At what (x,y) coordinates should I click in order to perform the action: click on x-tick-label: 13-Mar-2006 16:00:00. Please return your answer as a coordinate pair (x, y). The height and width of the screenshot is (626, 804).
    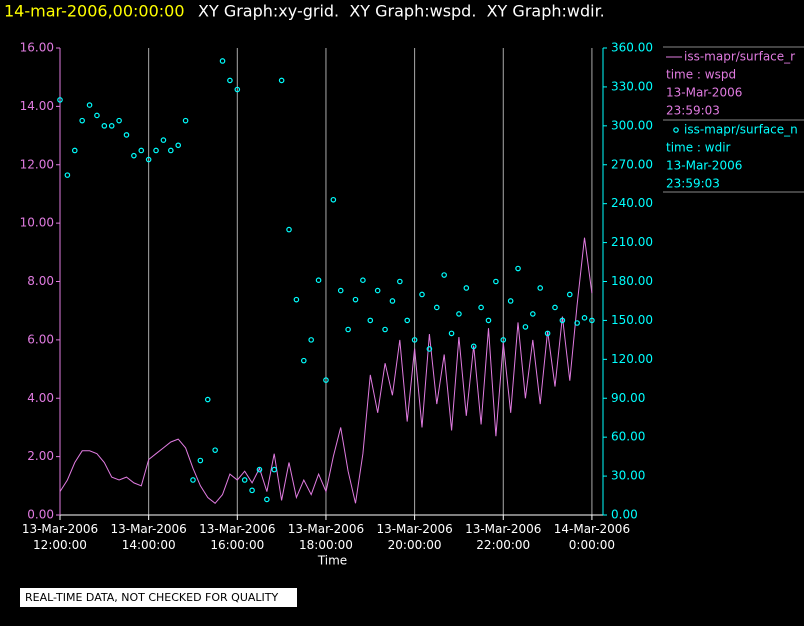
    Looking at the image, I should click on (237, 537).